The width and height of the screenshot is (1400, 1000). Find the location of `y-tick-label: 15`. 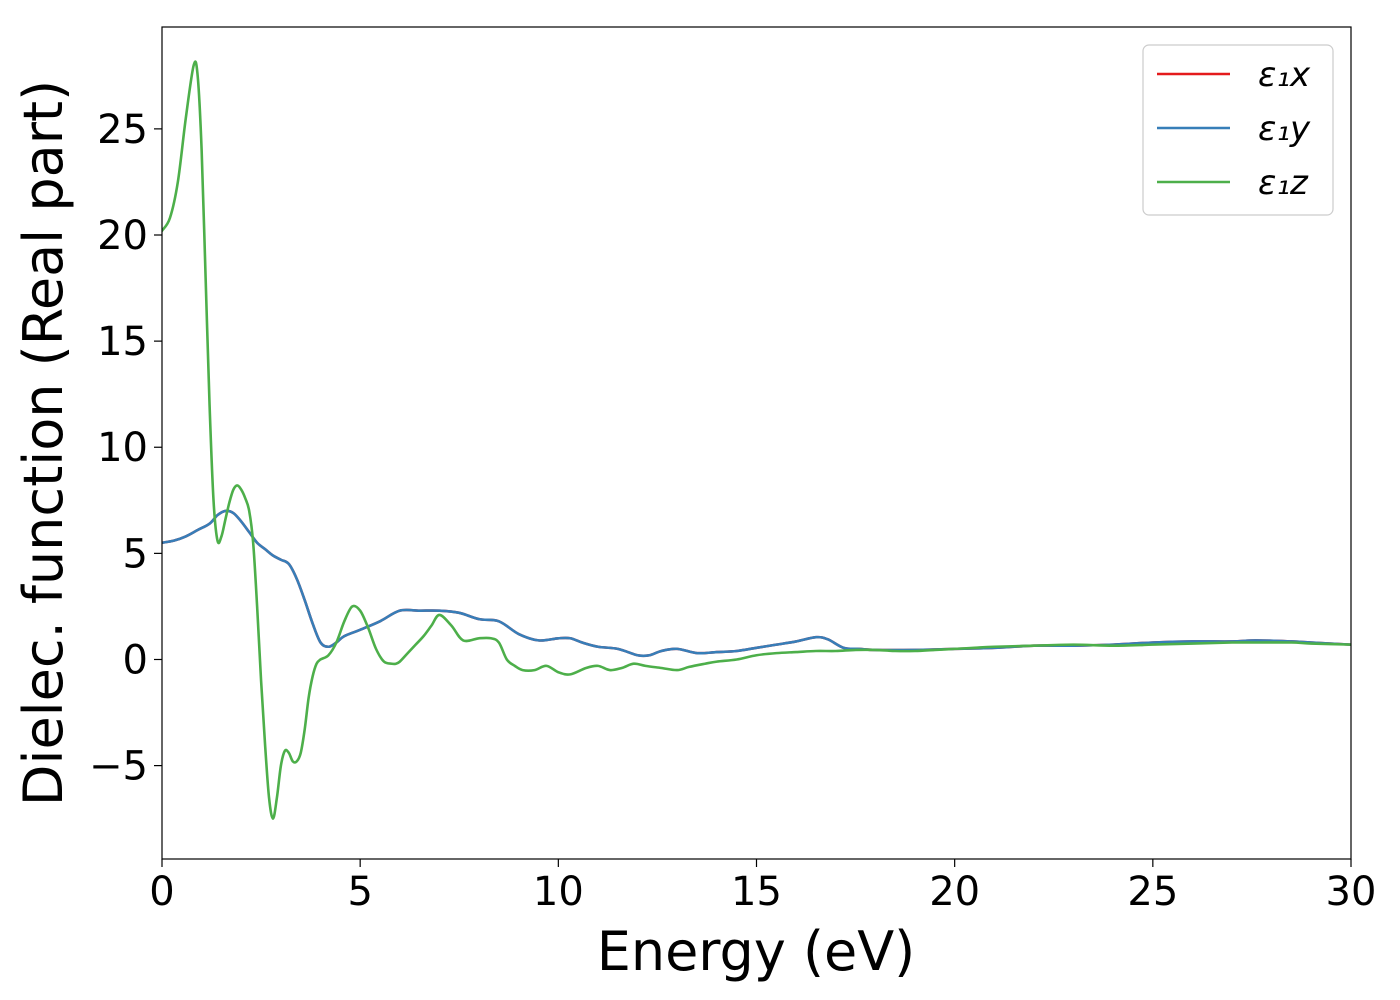

y-tick-label: 15 is located at coordinates (122, 342).